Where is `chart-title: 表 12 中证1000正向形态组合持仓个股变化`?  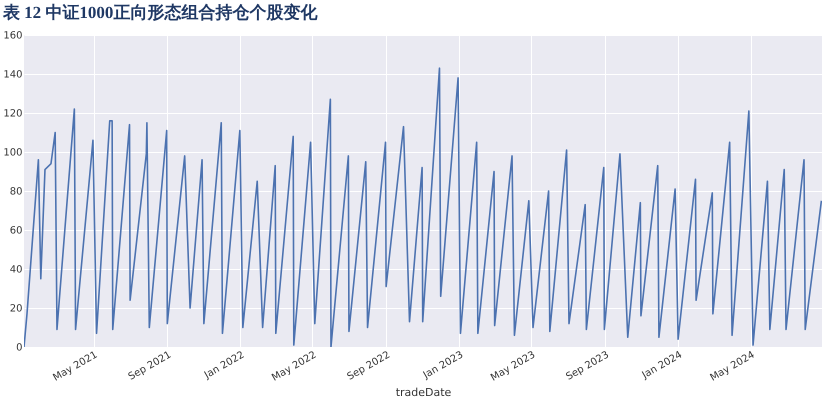
chart-title: 表 12 中证1000正向形态组合持仓个股变化 is located at coordinates (160, 12).